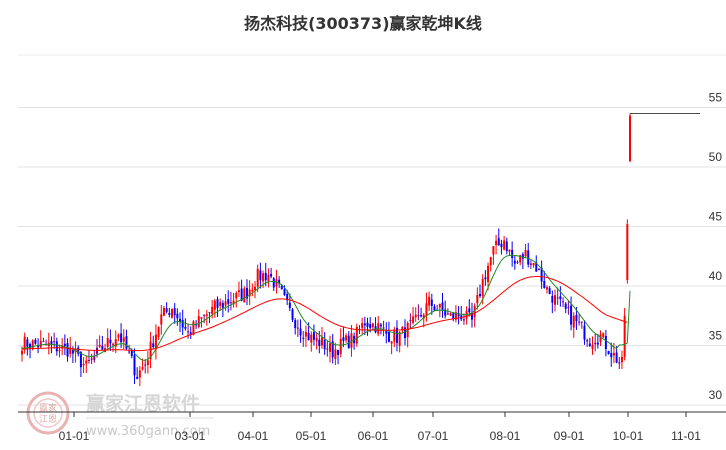 This screenshot has width=726, height=450. What do you see at coordinates (569, 436) in the screenshot?
I see `x-tick-label: 09-01` at bounding box center [569, 436].